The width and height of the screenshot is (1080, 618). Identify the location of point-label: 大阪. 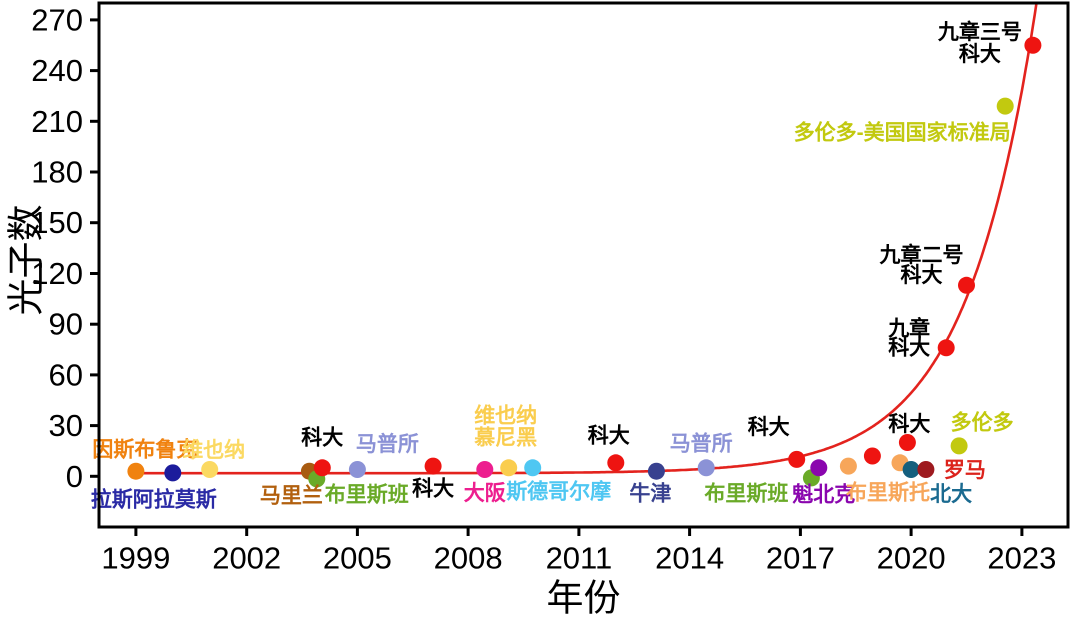
(485, 493).